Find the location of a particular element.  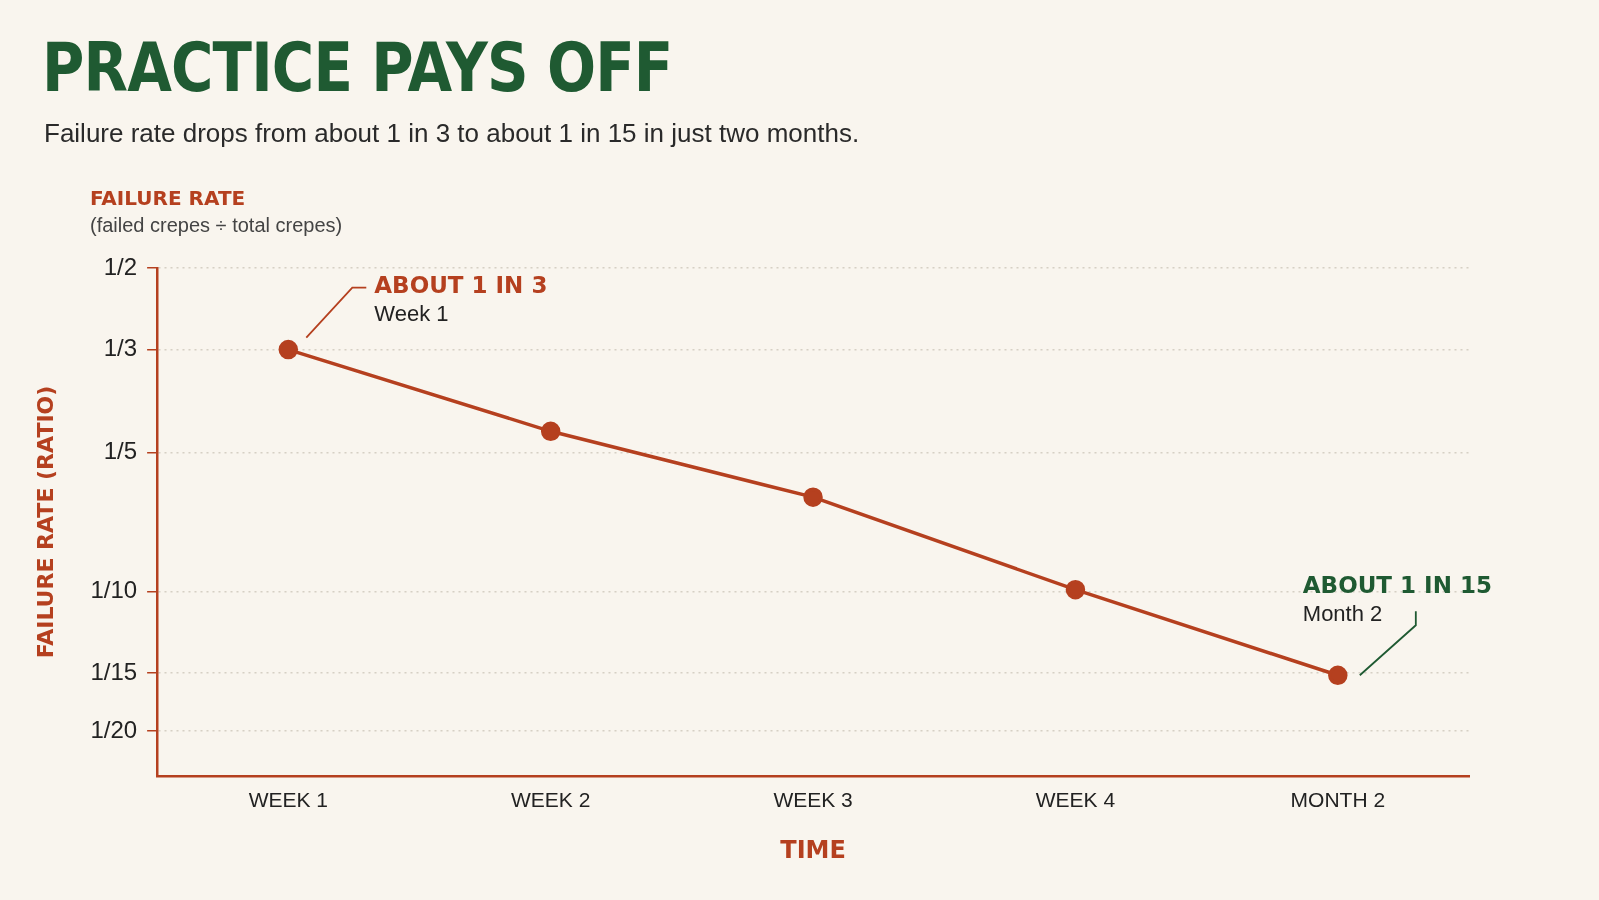

annotation: Month 2 is located at coordinates (1342, 614).